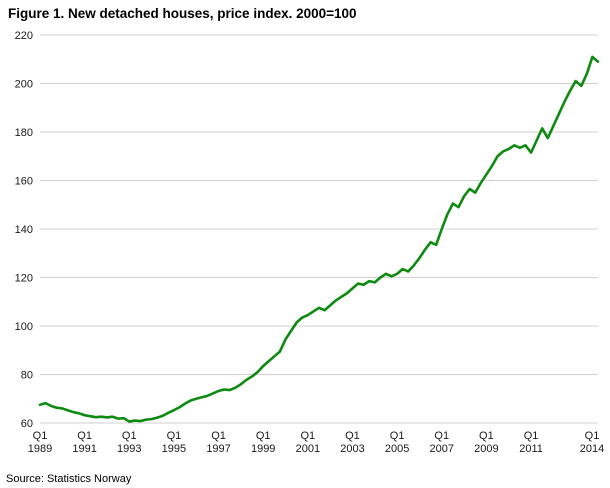 This screenshot has width=610, height=488. What do you see at coordinates (263, 449) in the screenshot?
I see `x-axis-label-year: 1999` at bounding box center [263, 449].